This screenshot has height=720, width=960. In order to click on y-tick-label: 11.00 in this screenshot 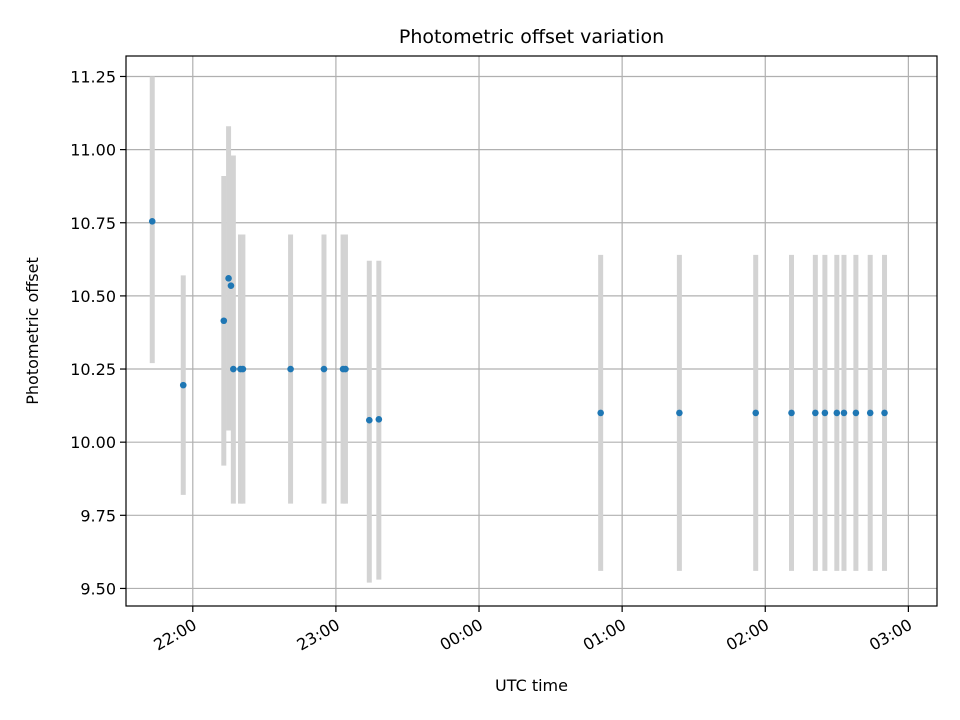, I will do `click(93, 150)`.